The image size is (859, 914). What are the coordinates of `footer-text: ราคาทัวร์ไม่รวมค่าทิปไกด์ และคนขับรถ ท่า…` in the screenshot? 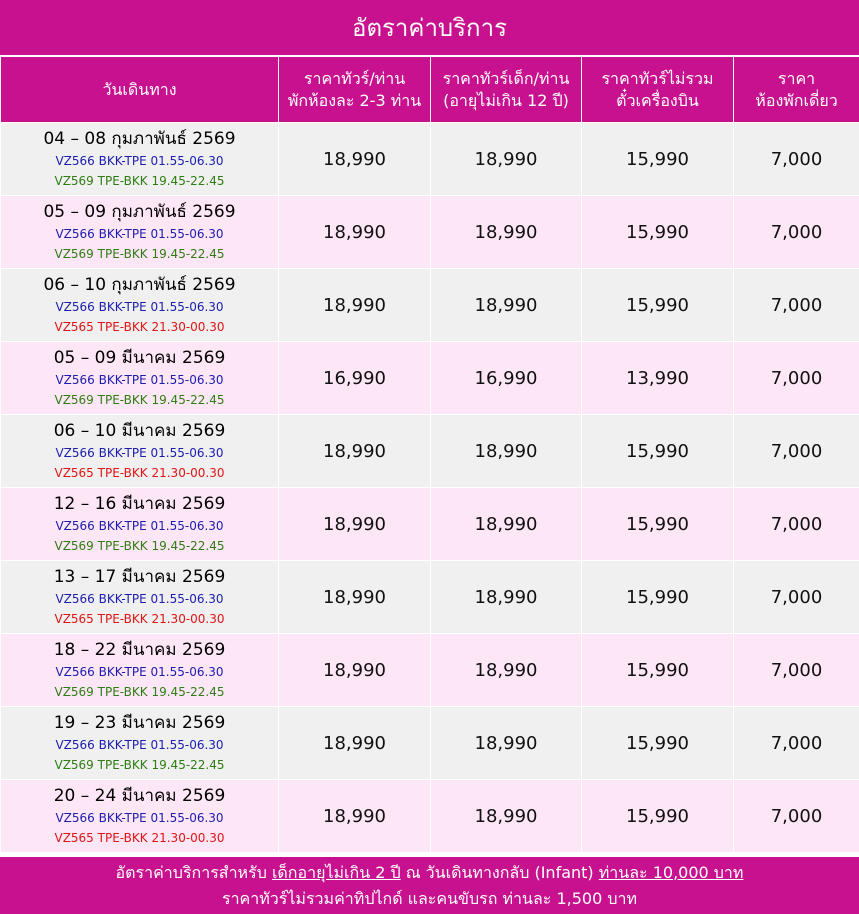 It's located at (429, 898).